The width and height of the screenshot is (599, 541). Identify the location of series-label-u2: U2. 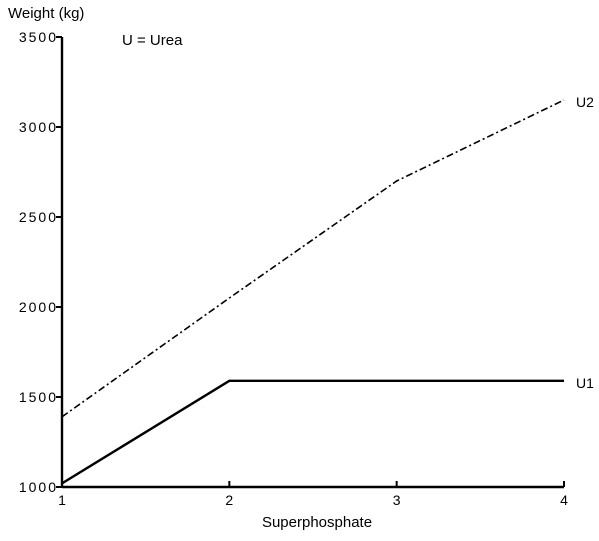
(585, 102).